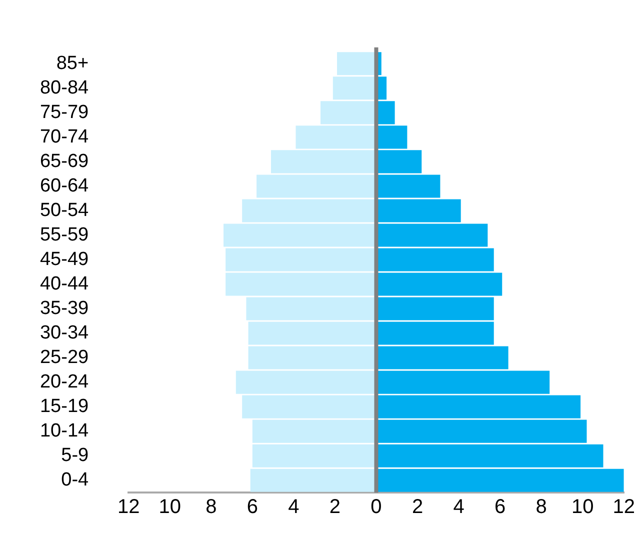 This screenshot has height=544, width=638. Describe the element at coordinates (64, 259) in the screenshot. I see `y-tick-label: 45-49` at that location.